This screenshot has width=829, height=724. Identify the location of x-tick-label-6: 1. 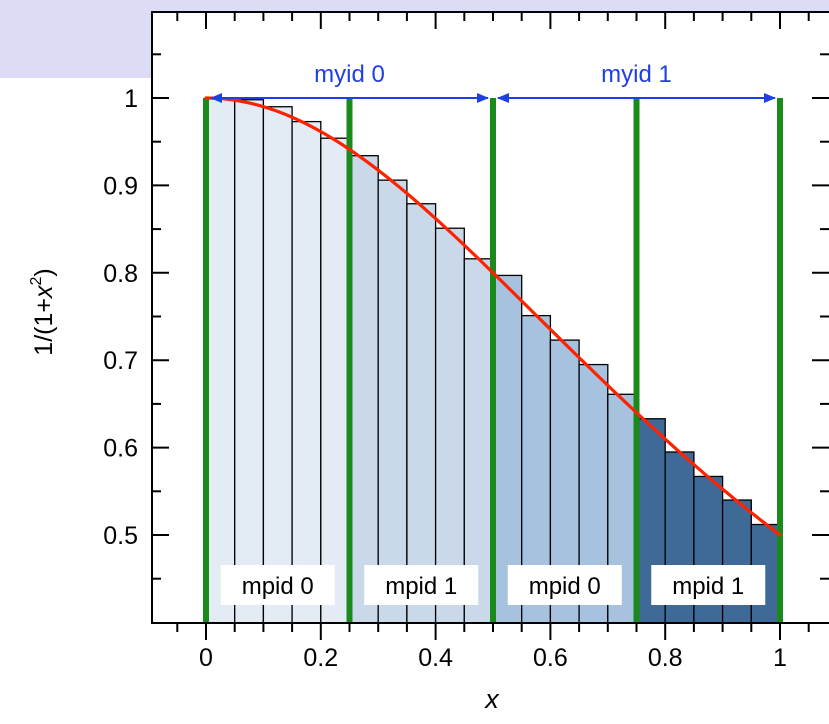
(780, 658).